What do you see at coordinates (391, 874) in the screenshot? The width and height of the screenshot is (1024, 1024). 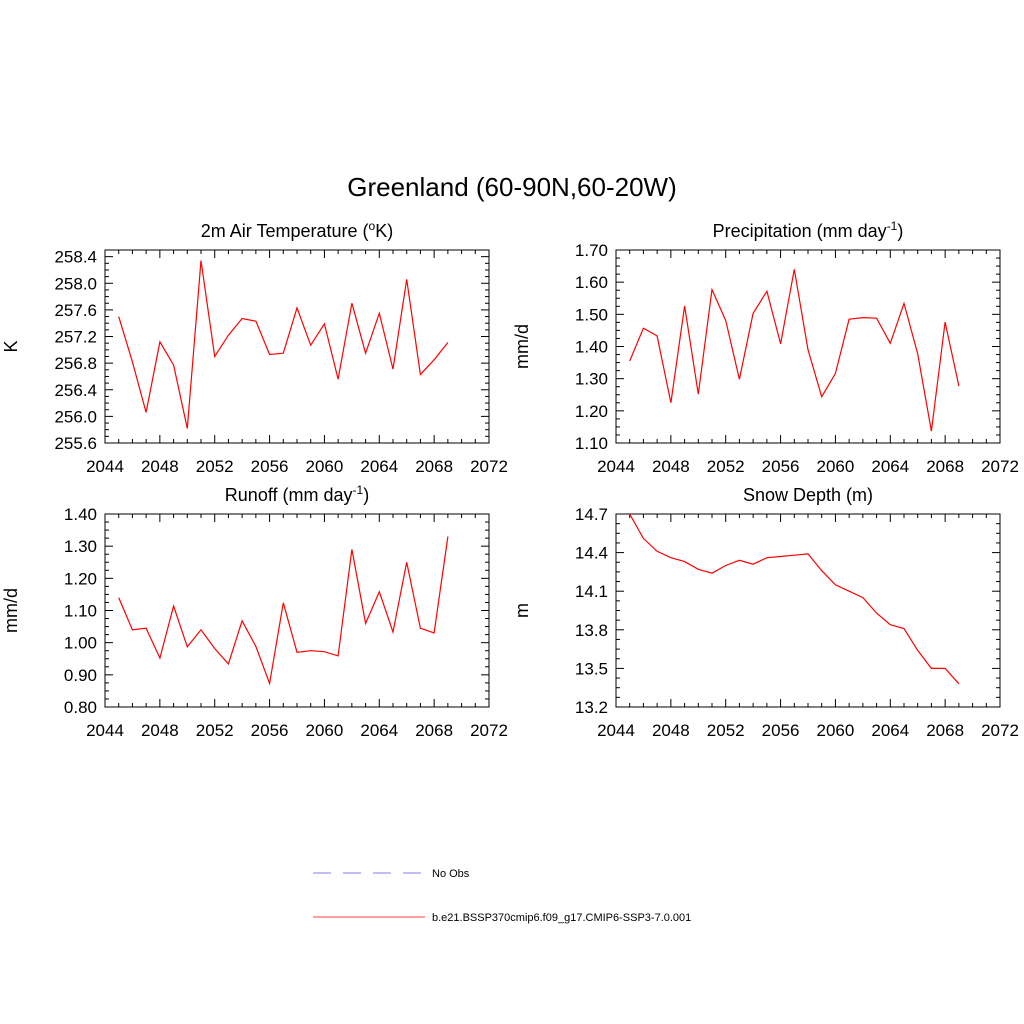 I see `legend-entry-1: No Obs` at bounding box center [391, 874].